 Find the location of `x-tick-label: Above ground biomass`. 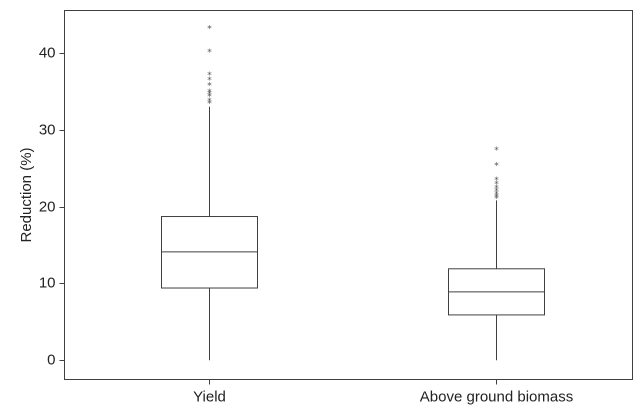

x-tick-label: Above ground biomass is located at coordinates (496, 396).